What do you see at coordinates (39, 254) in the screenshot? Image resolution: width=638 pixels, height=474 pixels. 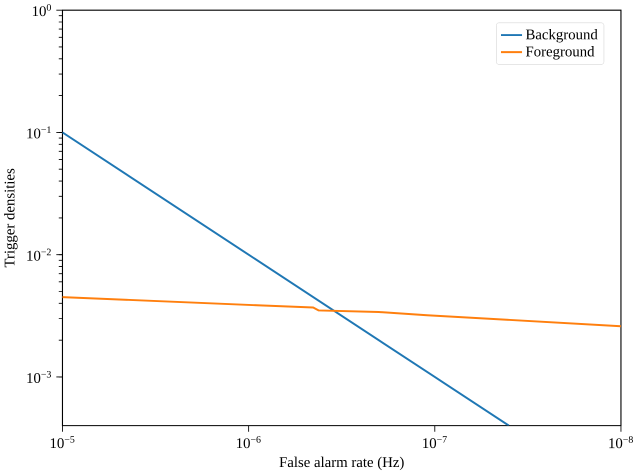 I see `y-tick-label: 10$^{−2}$` at bounding box center [39, 254].